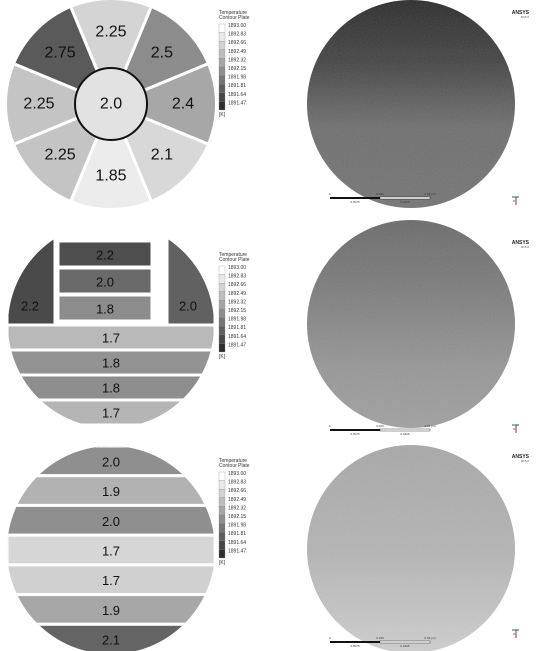 Image resolution: width=536 pixels, height=651 pixels. Describe the element at coordinates (111, 338) in the screenshot. I see `band-label-1: 1.7` at that location.